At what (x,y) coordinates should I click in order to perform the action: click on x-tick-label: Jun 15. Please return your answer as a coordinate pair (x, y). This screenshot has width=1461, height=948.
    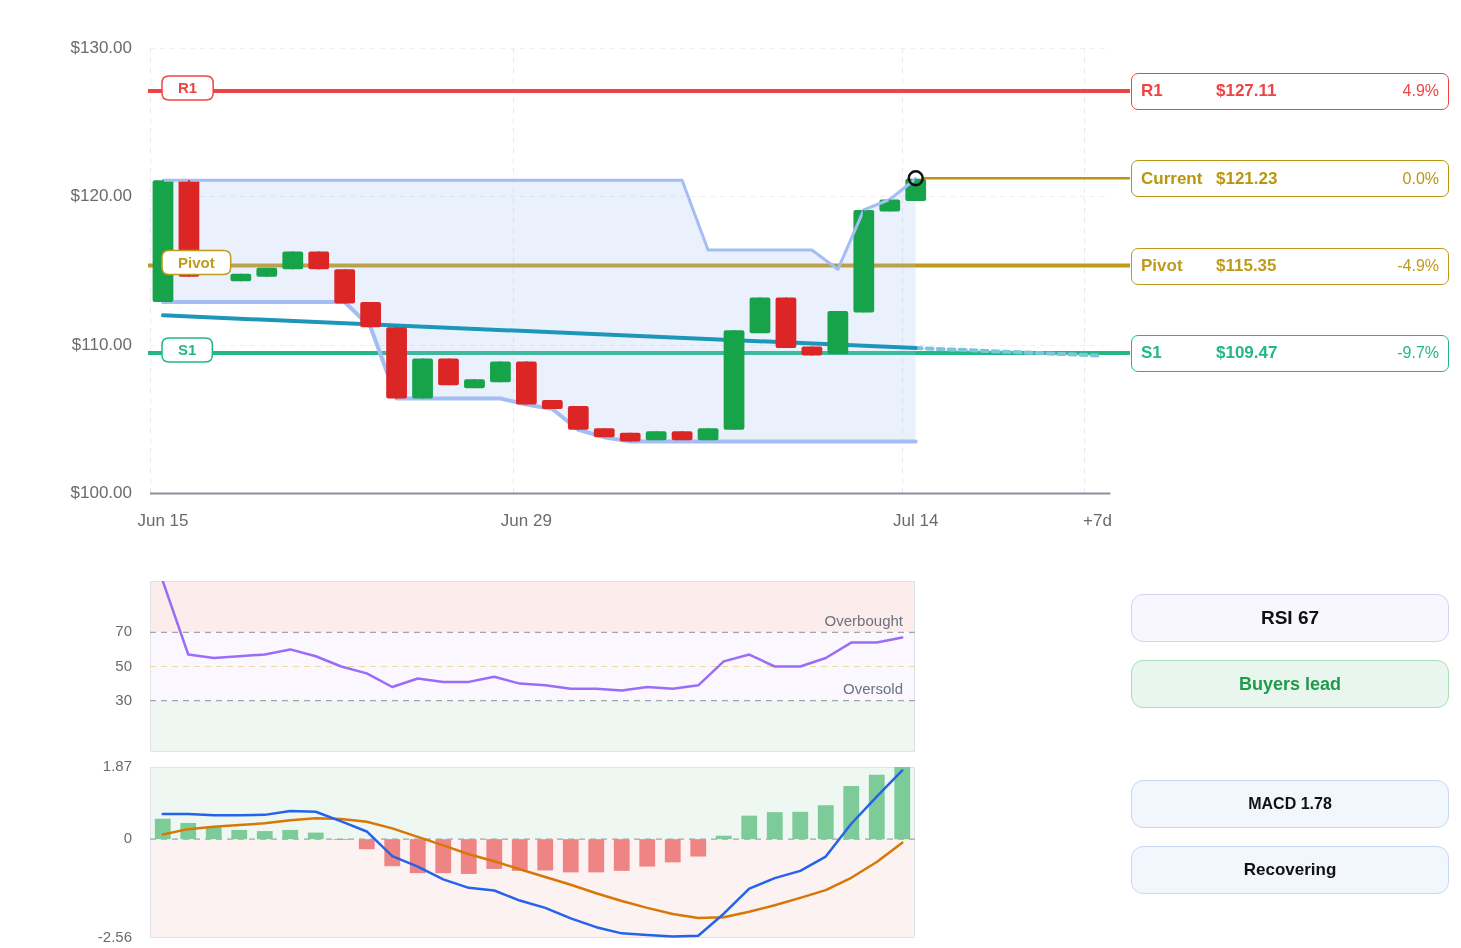
    Looking at the image, I should click on (163, 521).